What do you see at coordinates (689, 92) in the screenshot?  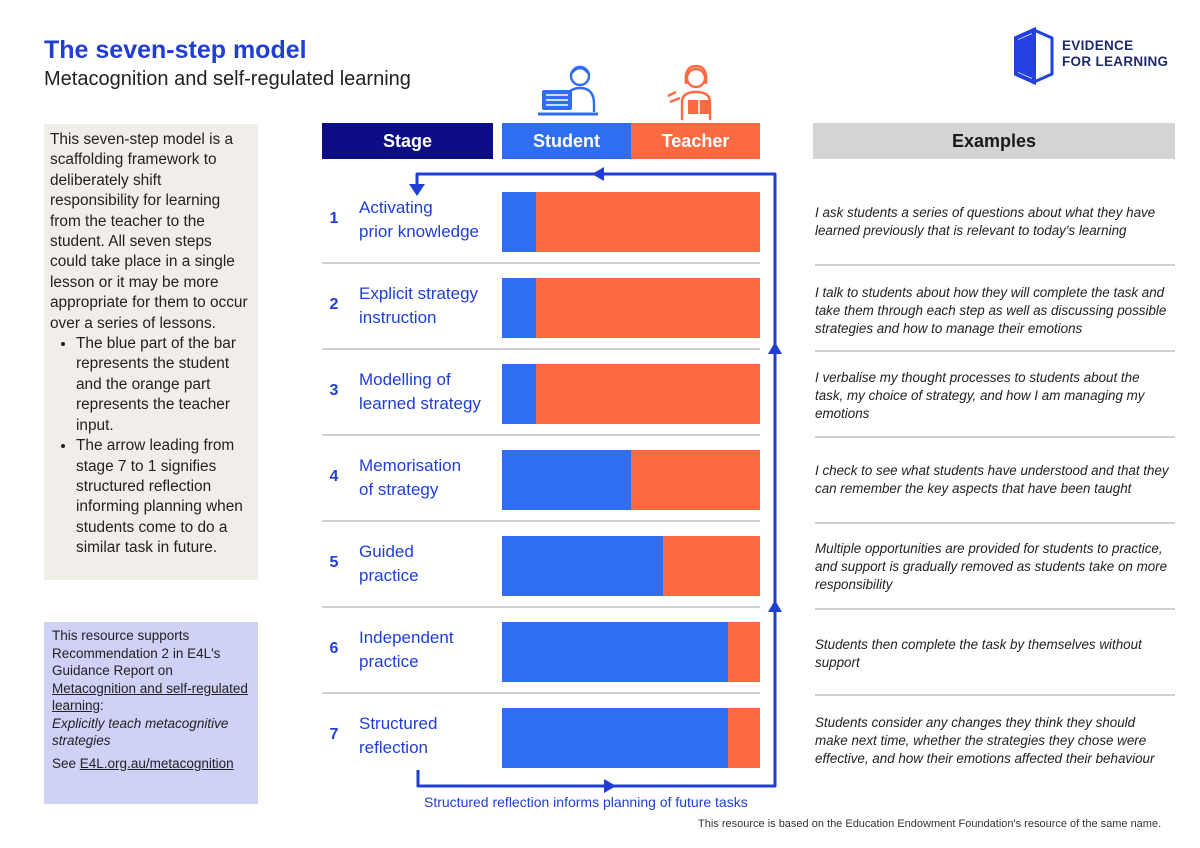 I see `teacher-reading-icon` at bounding box center [689, 92].